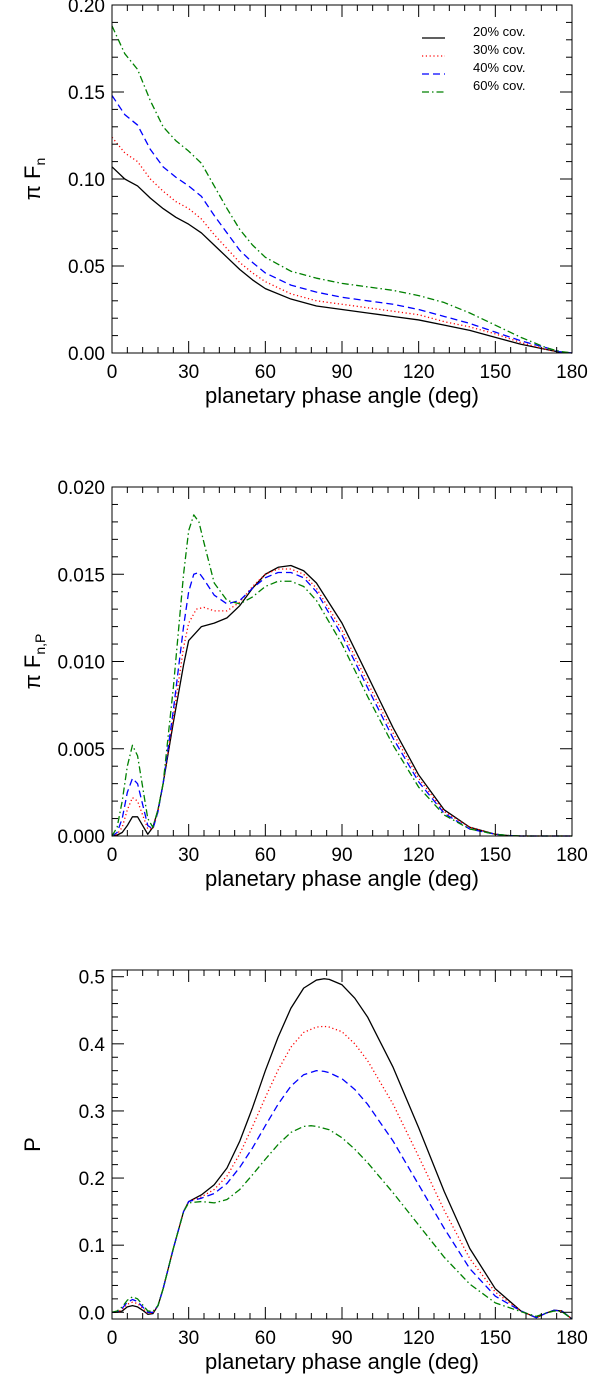  I want to click on y-tick-label: 0.5, so click(92, 978).